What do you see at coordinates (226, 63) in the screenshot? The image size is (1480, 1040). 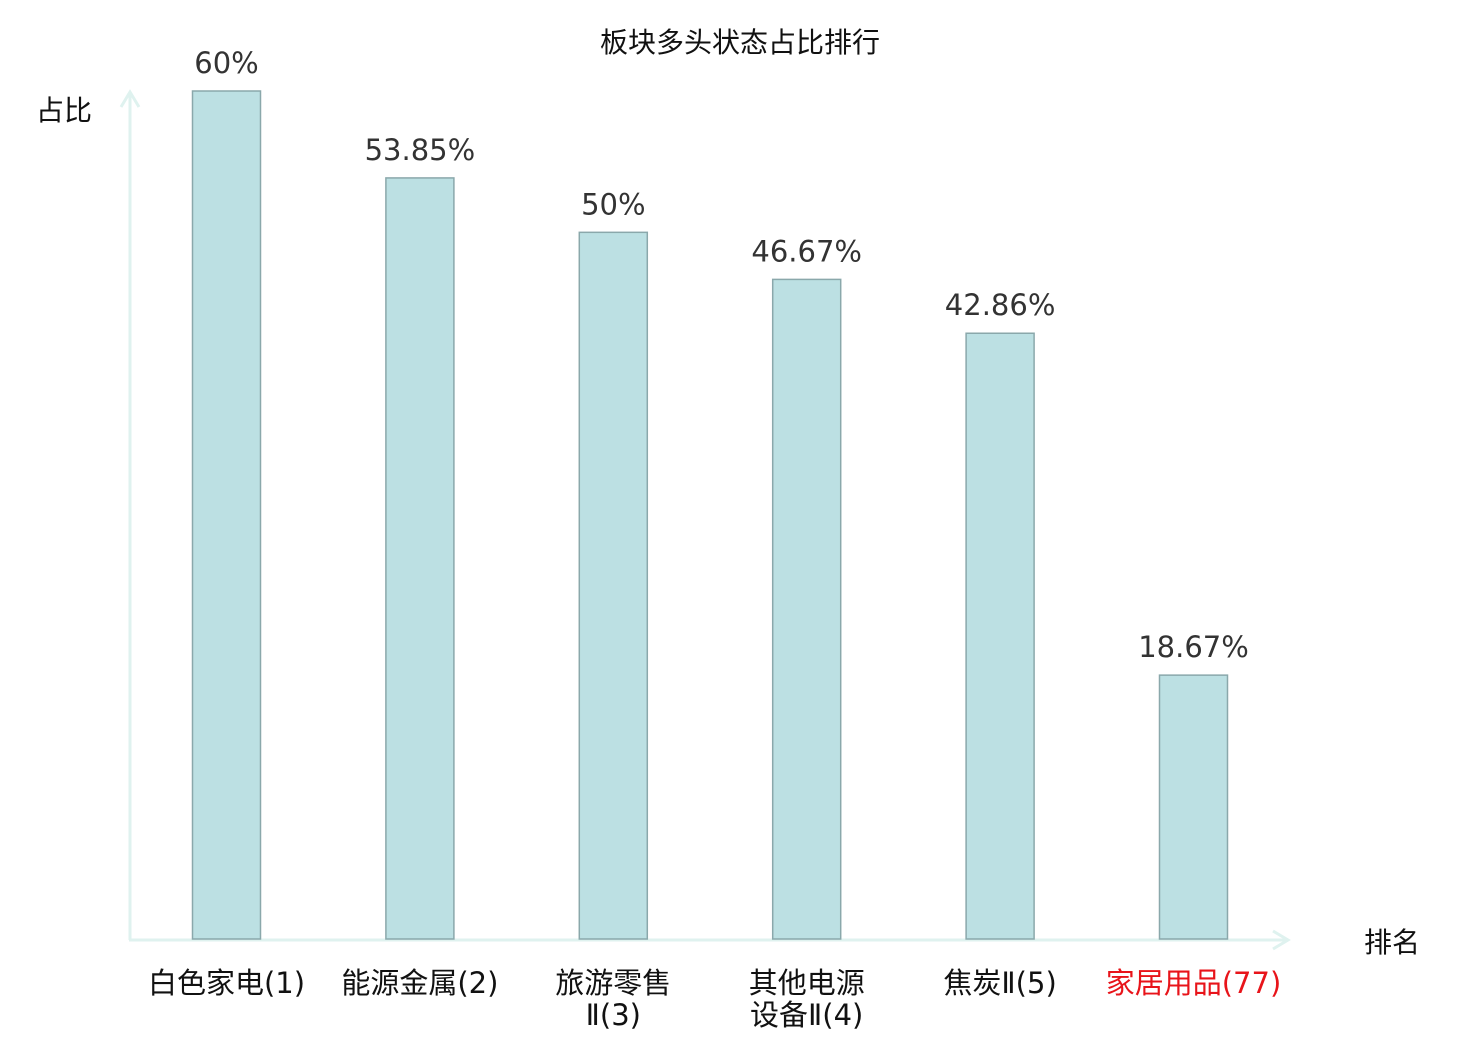 I see `value-label: 60%` at bounding box center [226, 63].